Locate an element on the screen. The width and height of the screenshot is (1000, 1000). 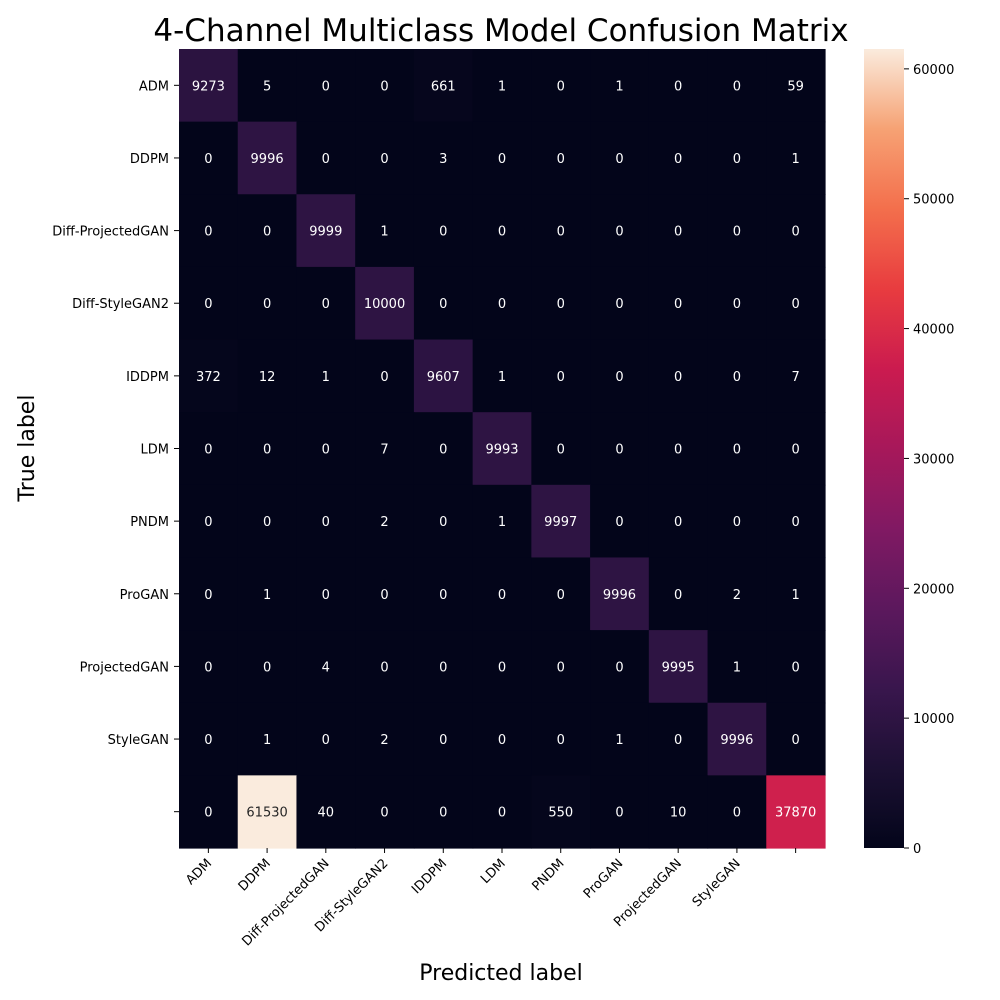
cell-value-label: 59 is located at coordinates (795, 86).